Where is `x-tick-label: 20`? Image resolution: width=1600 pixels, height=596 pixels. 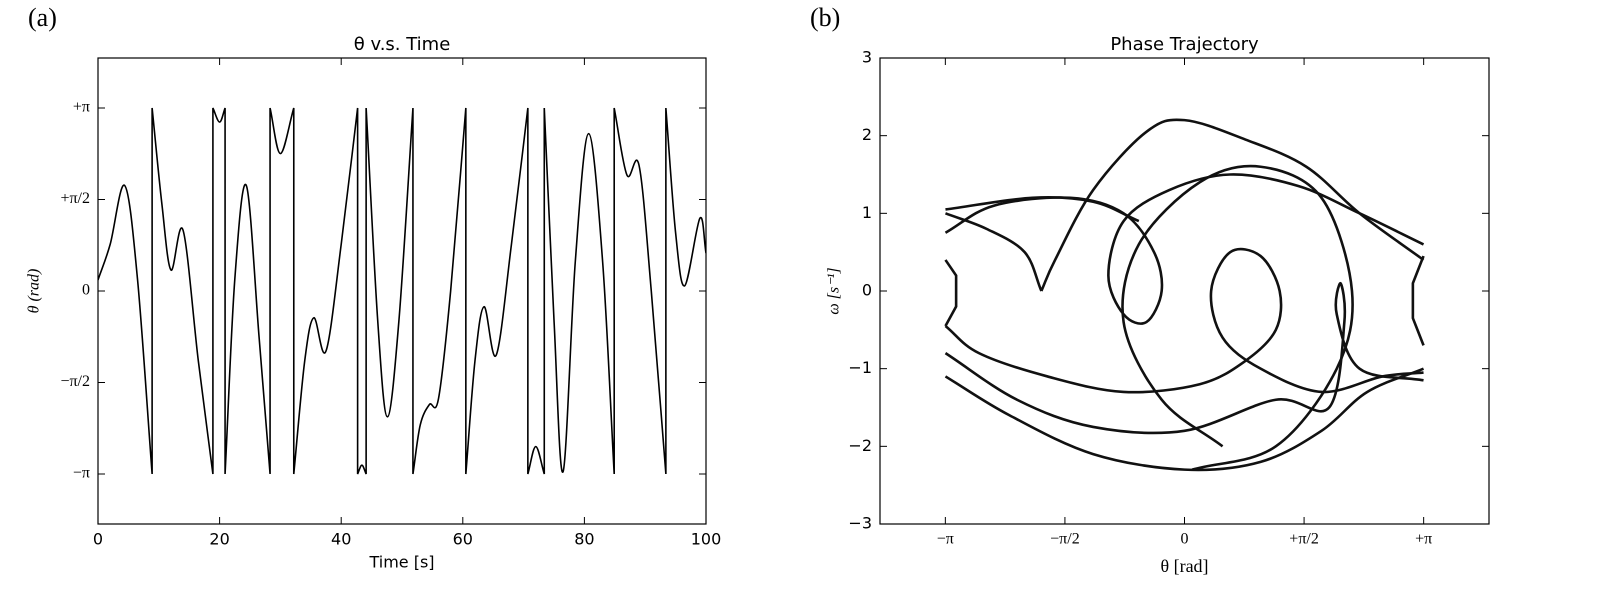 x-tick-label: 20 is located at coordinates (219, 539).